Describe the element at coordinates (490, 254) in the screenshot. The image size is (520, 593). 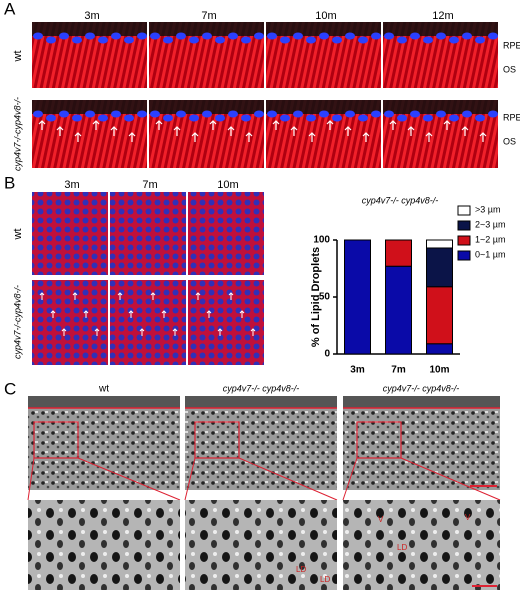
I see `legend-label: 0~1 µm` at that location.